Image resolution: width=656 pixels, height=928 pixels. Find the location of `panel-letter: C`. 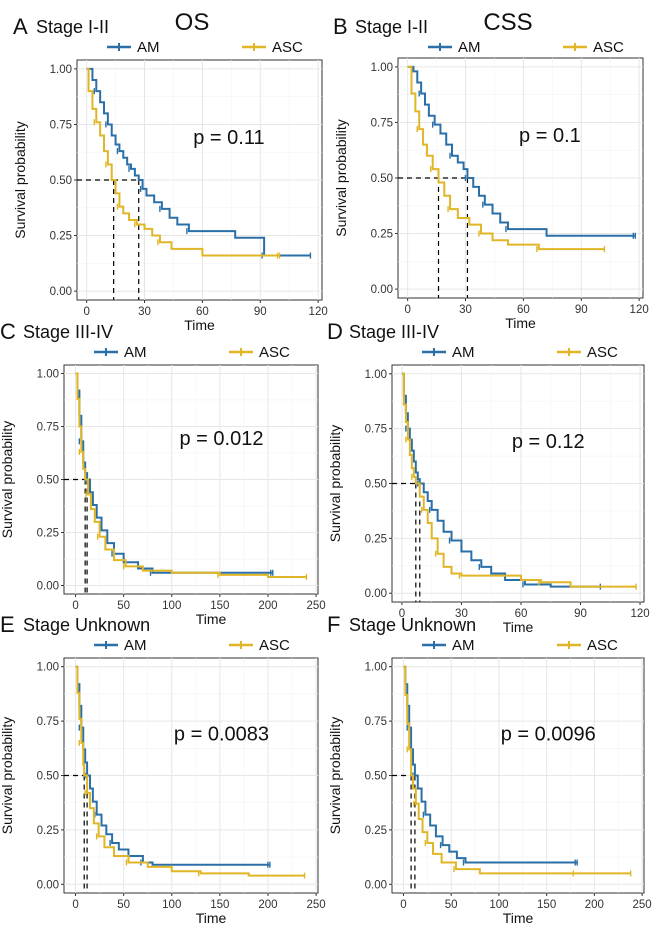

panel-letter: C is located at coordinates (8, 331).